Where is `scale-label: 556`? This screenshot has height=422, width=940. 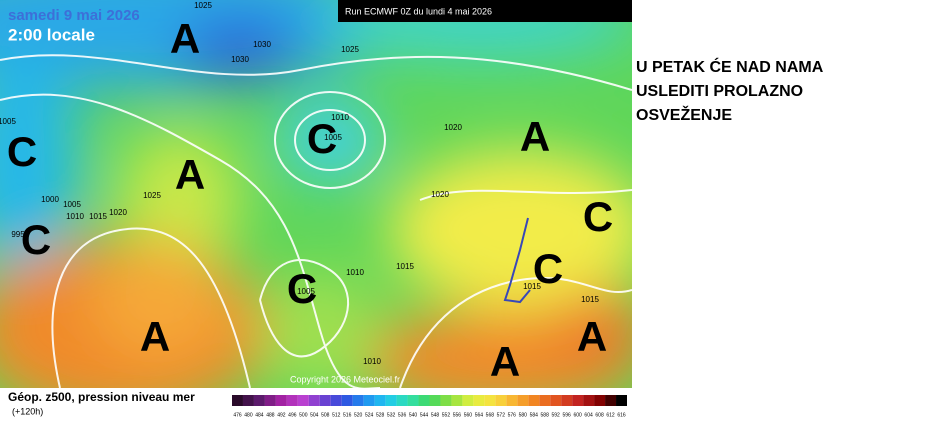 scale-label: 556 is located at coordinates (457, 415).